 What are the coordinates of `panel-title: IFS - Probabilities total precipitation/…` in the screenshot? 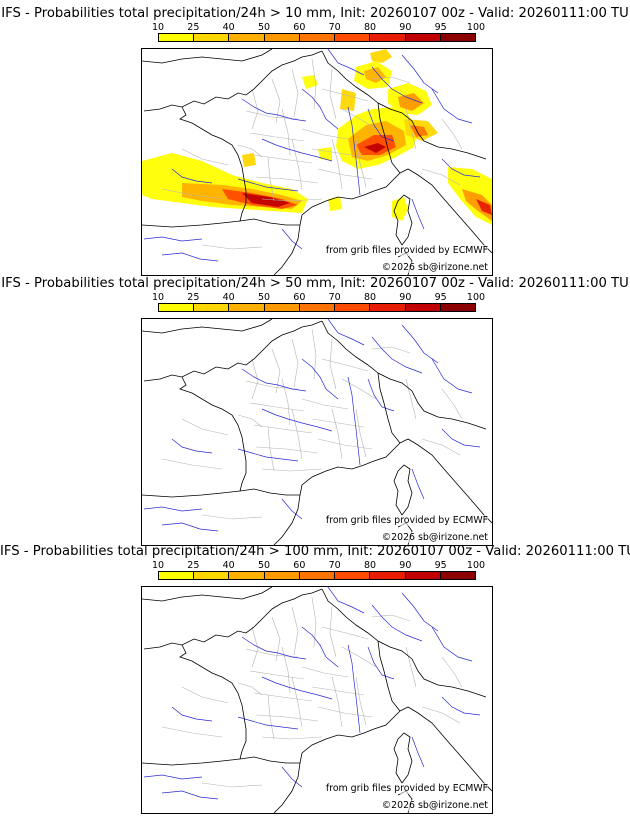 It's located at (315, 551).